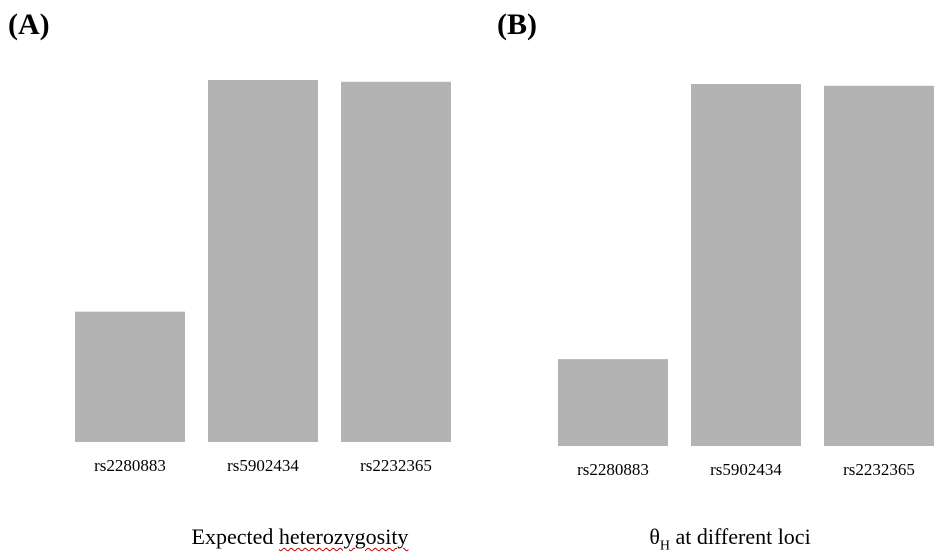 Image resolution: width=936 pixels, height=557 pixels. What do you see at coordinates (517, 24) in the screenshot?
I see `panel-label-b: (B)` at bounding box center [517, 24].